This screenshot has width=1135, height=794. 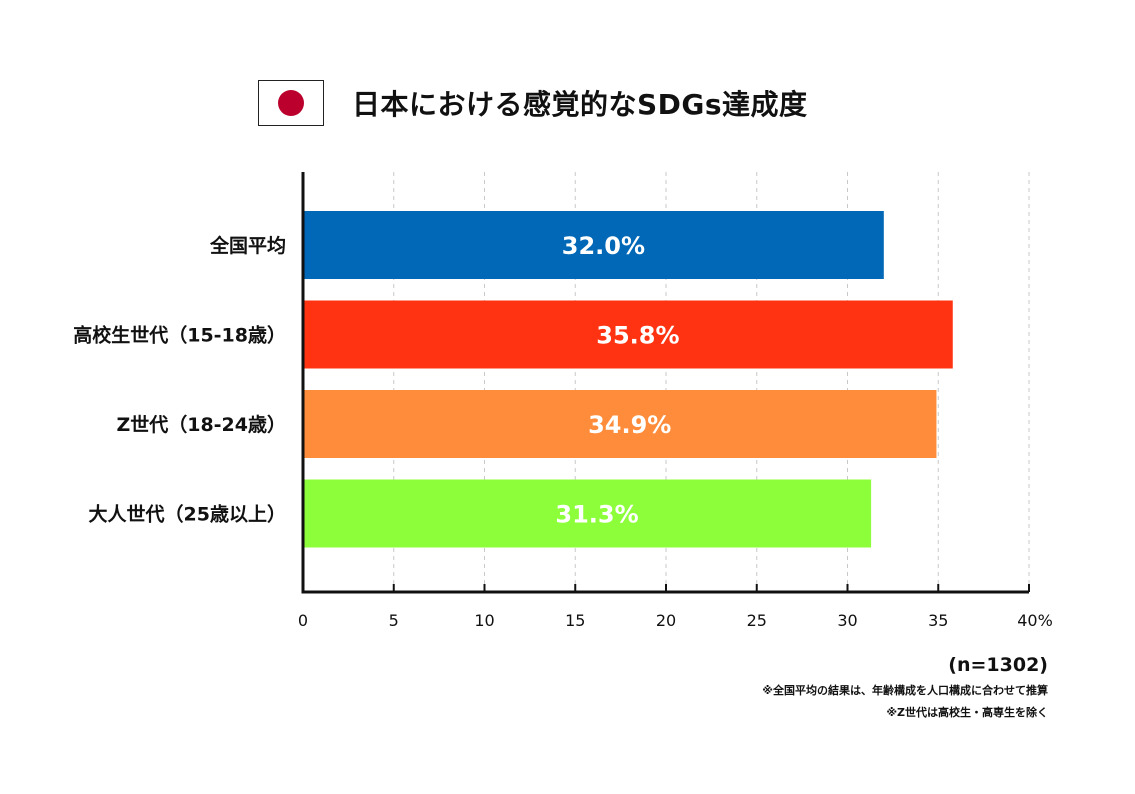 I want to click on category-label: 高校生世代（15-18歳）, so click(x=179, y=335).